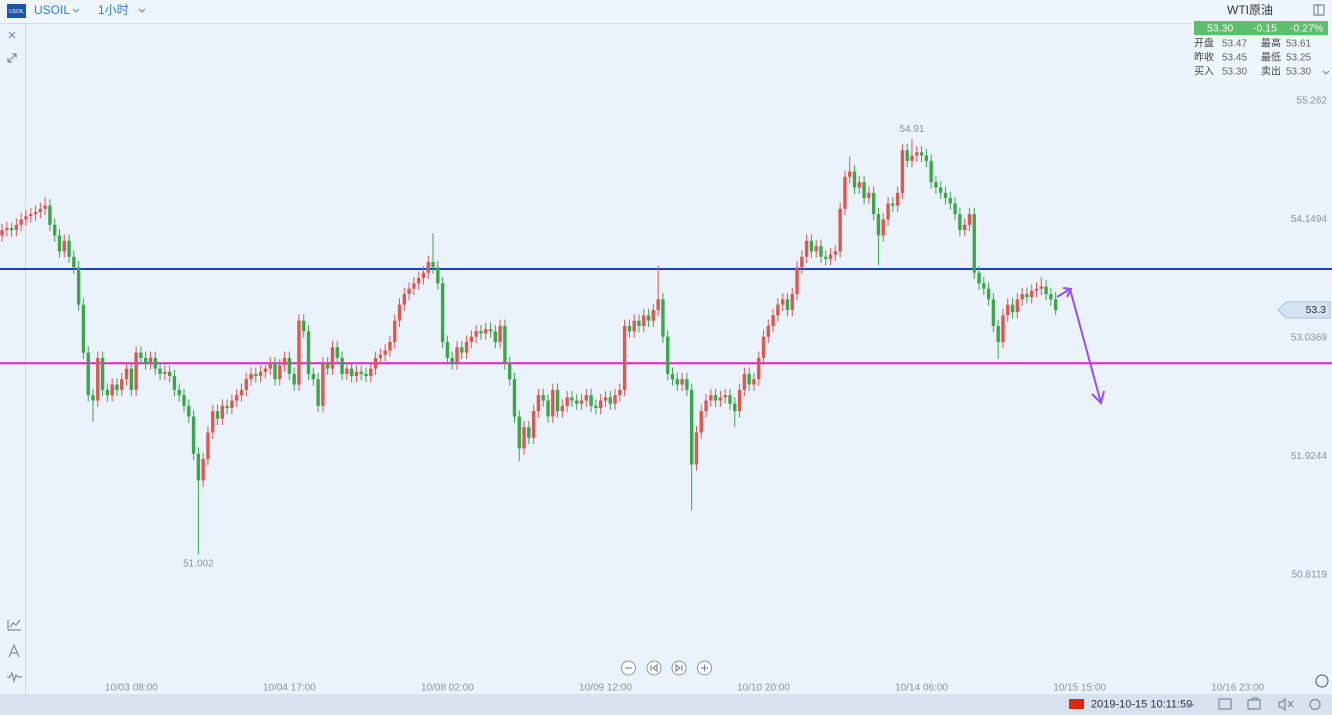  What do you see at coordinates (1067, 292) in the screenshot?
I see `arrow-head-up` at bounding box center [1067, 292].